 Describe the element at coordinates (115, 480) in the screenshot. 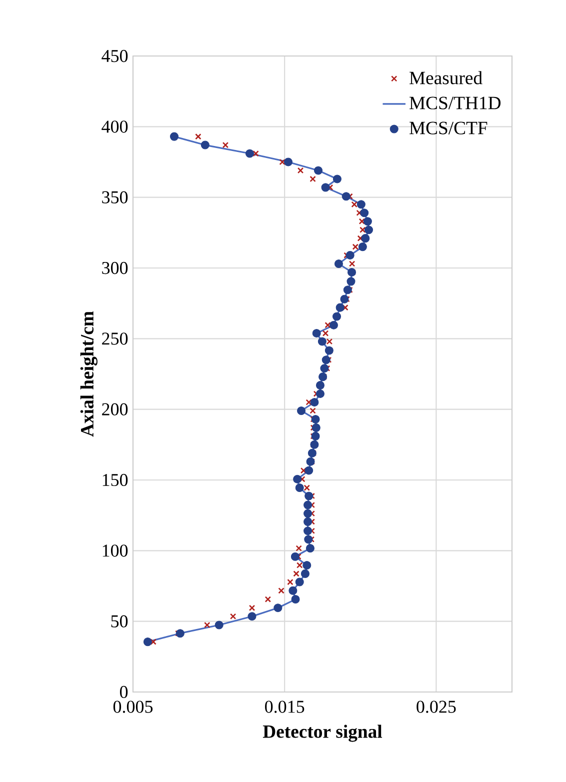

I see `y-tick-label: 150` at that location.